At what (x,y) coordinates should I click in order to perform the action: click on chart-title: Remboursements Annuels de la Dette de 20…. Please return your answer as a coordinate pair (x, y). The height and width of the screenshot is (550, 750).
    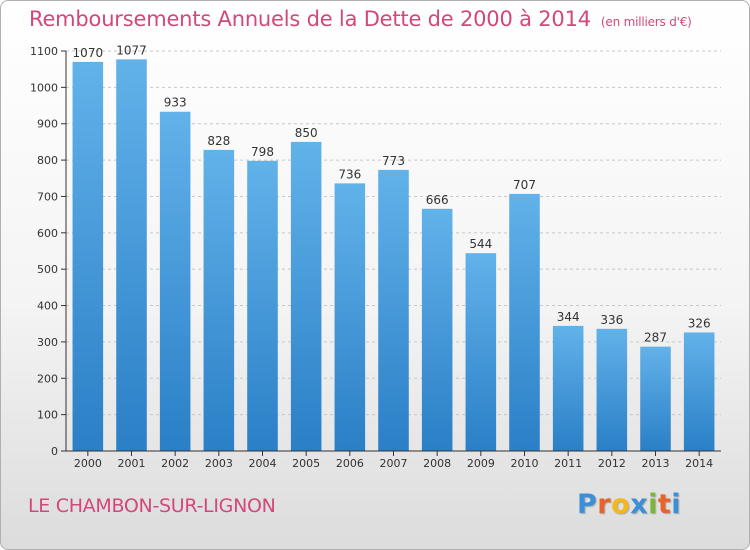
    Looking at the image, I should click on (360, 19).